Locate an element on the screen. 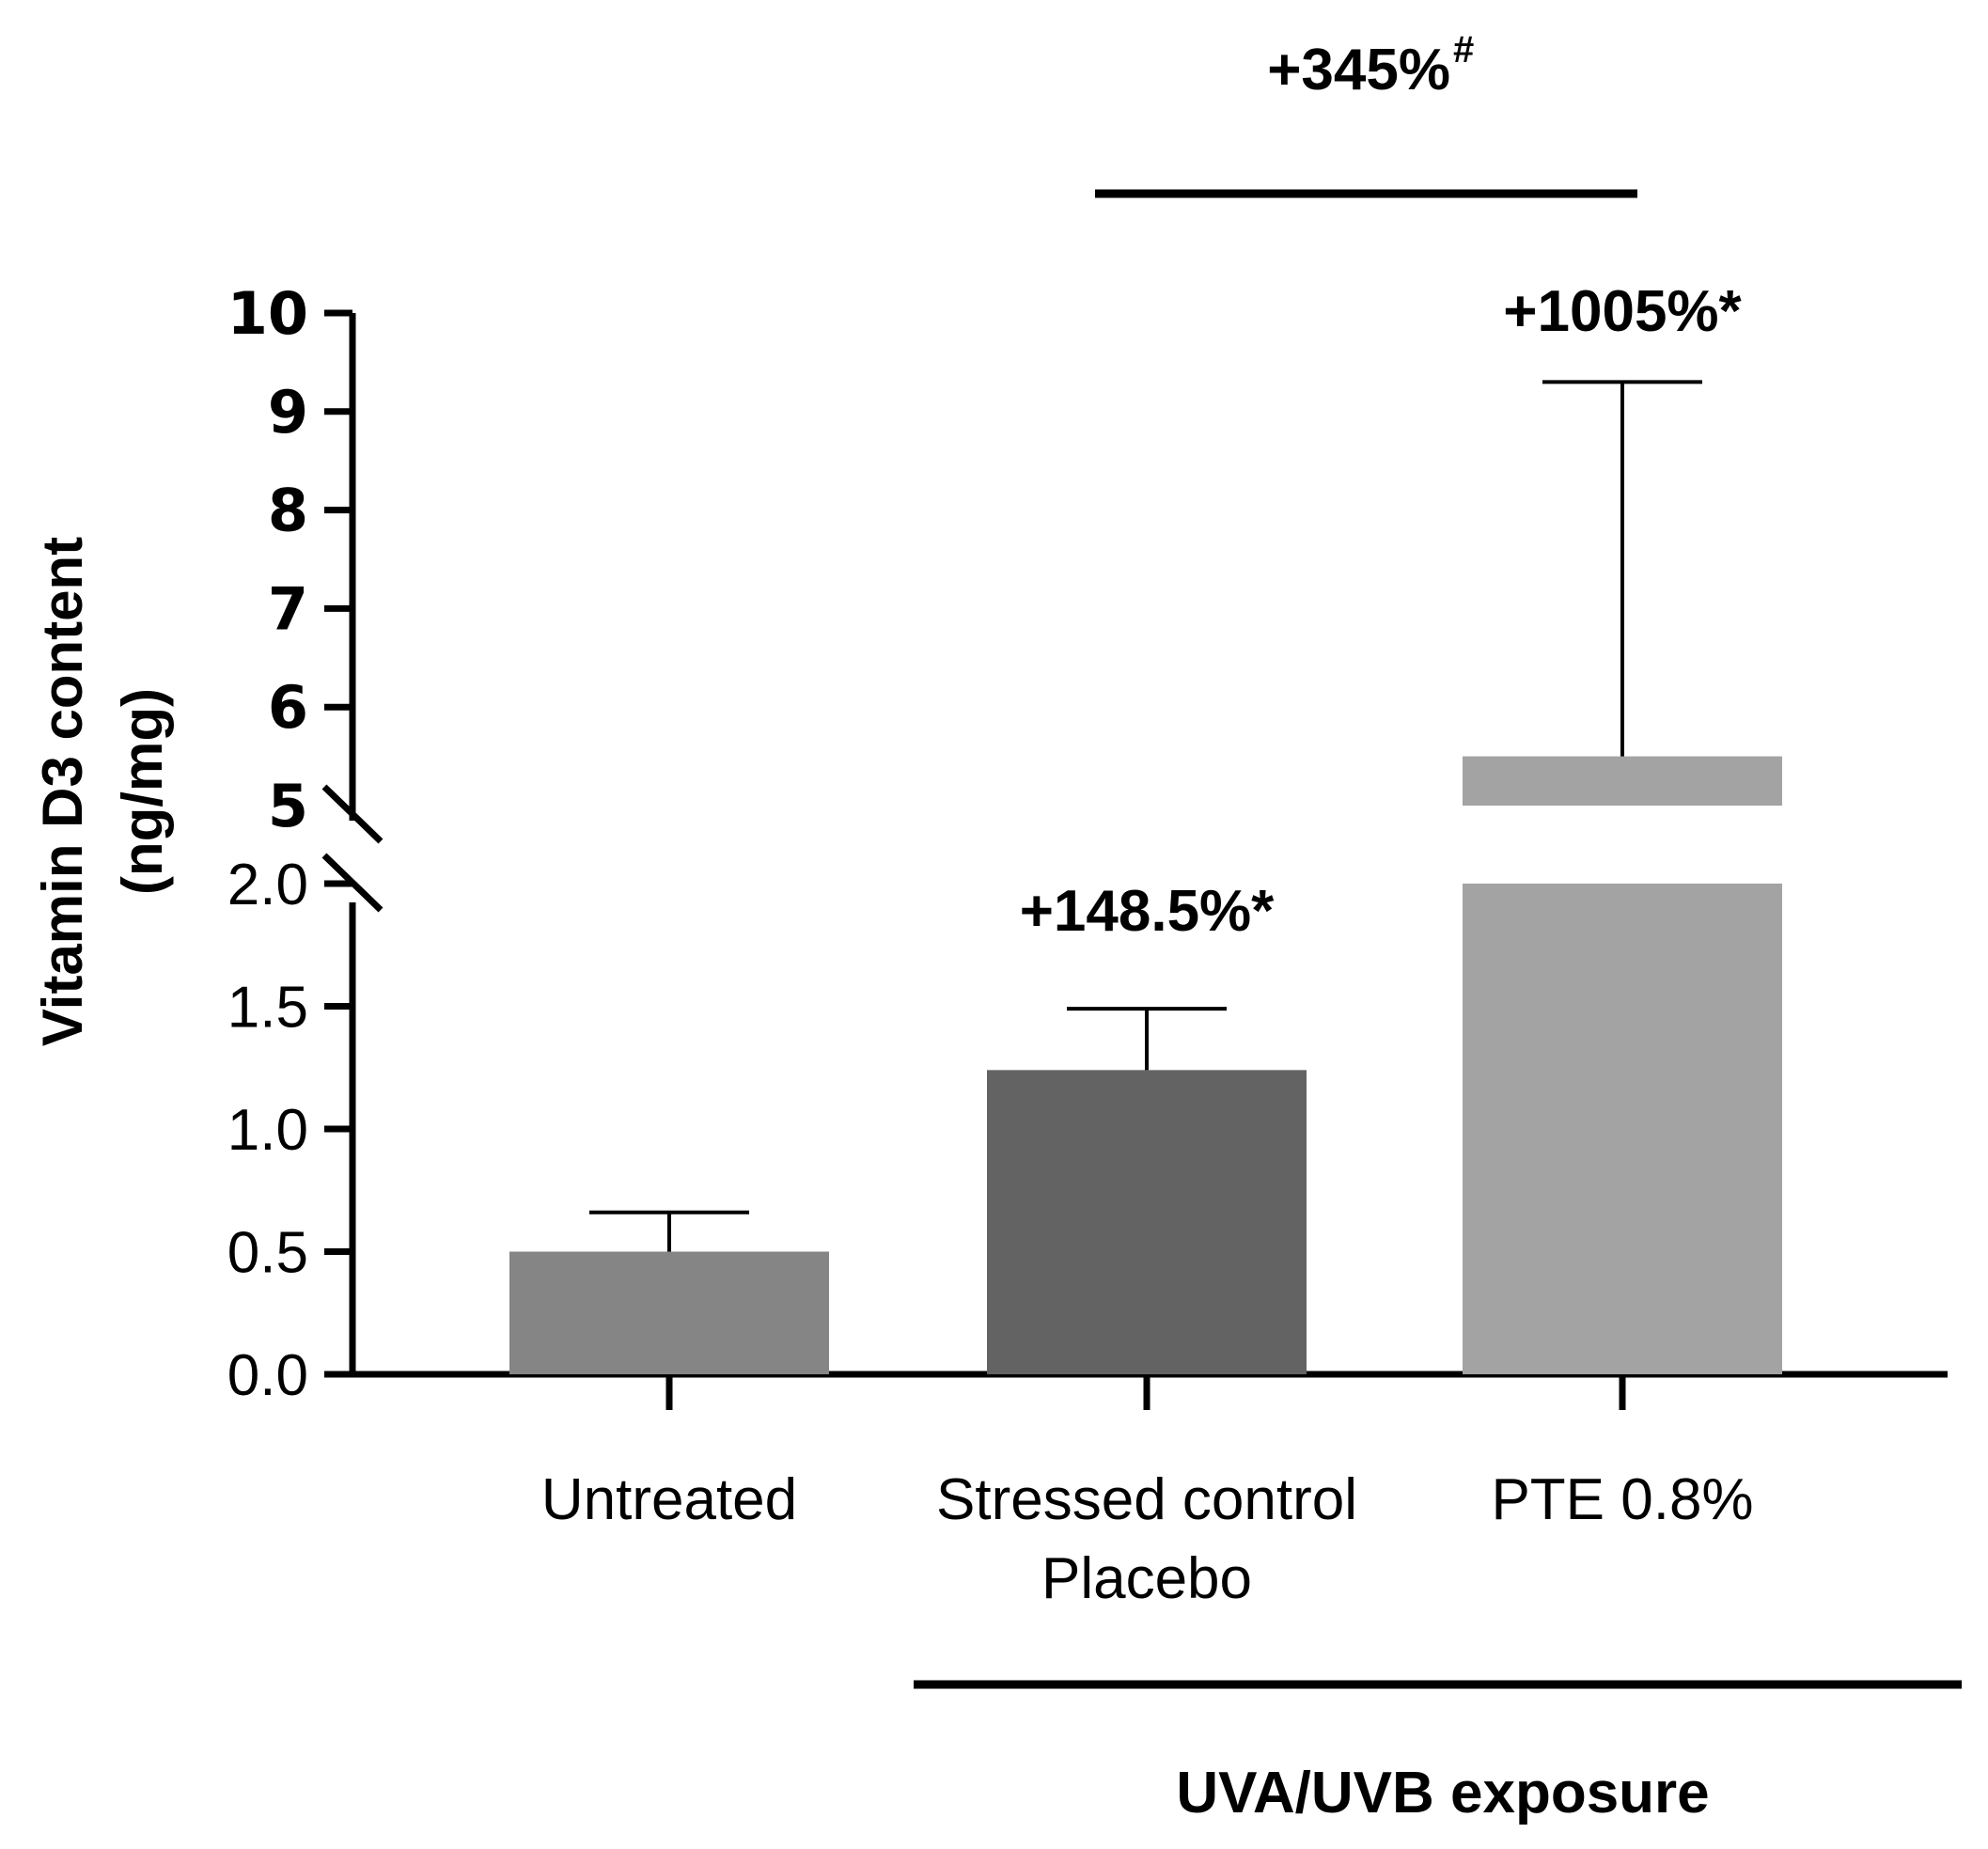  annotation-bracket-percent: +345% is located at coordinates (1359, 70).